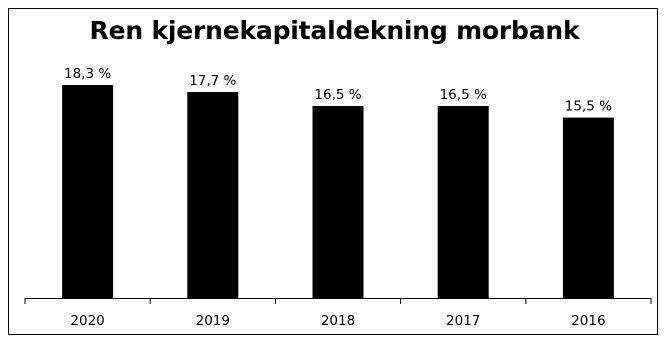  I want to click on x-axis-ticks-layer, so click(338, 301).